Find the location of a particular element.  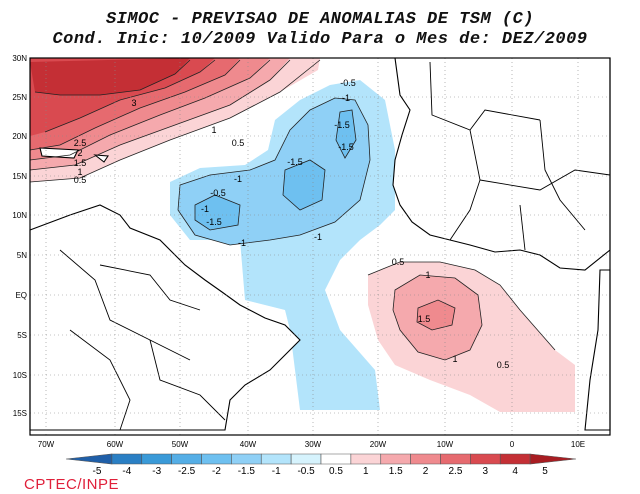

colorbar-label: 2.5 is located at coordinates (455, 471).